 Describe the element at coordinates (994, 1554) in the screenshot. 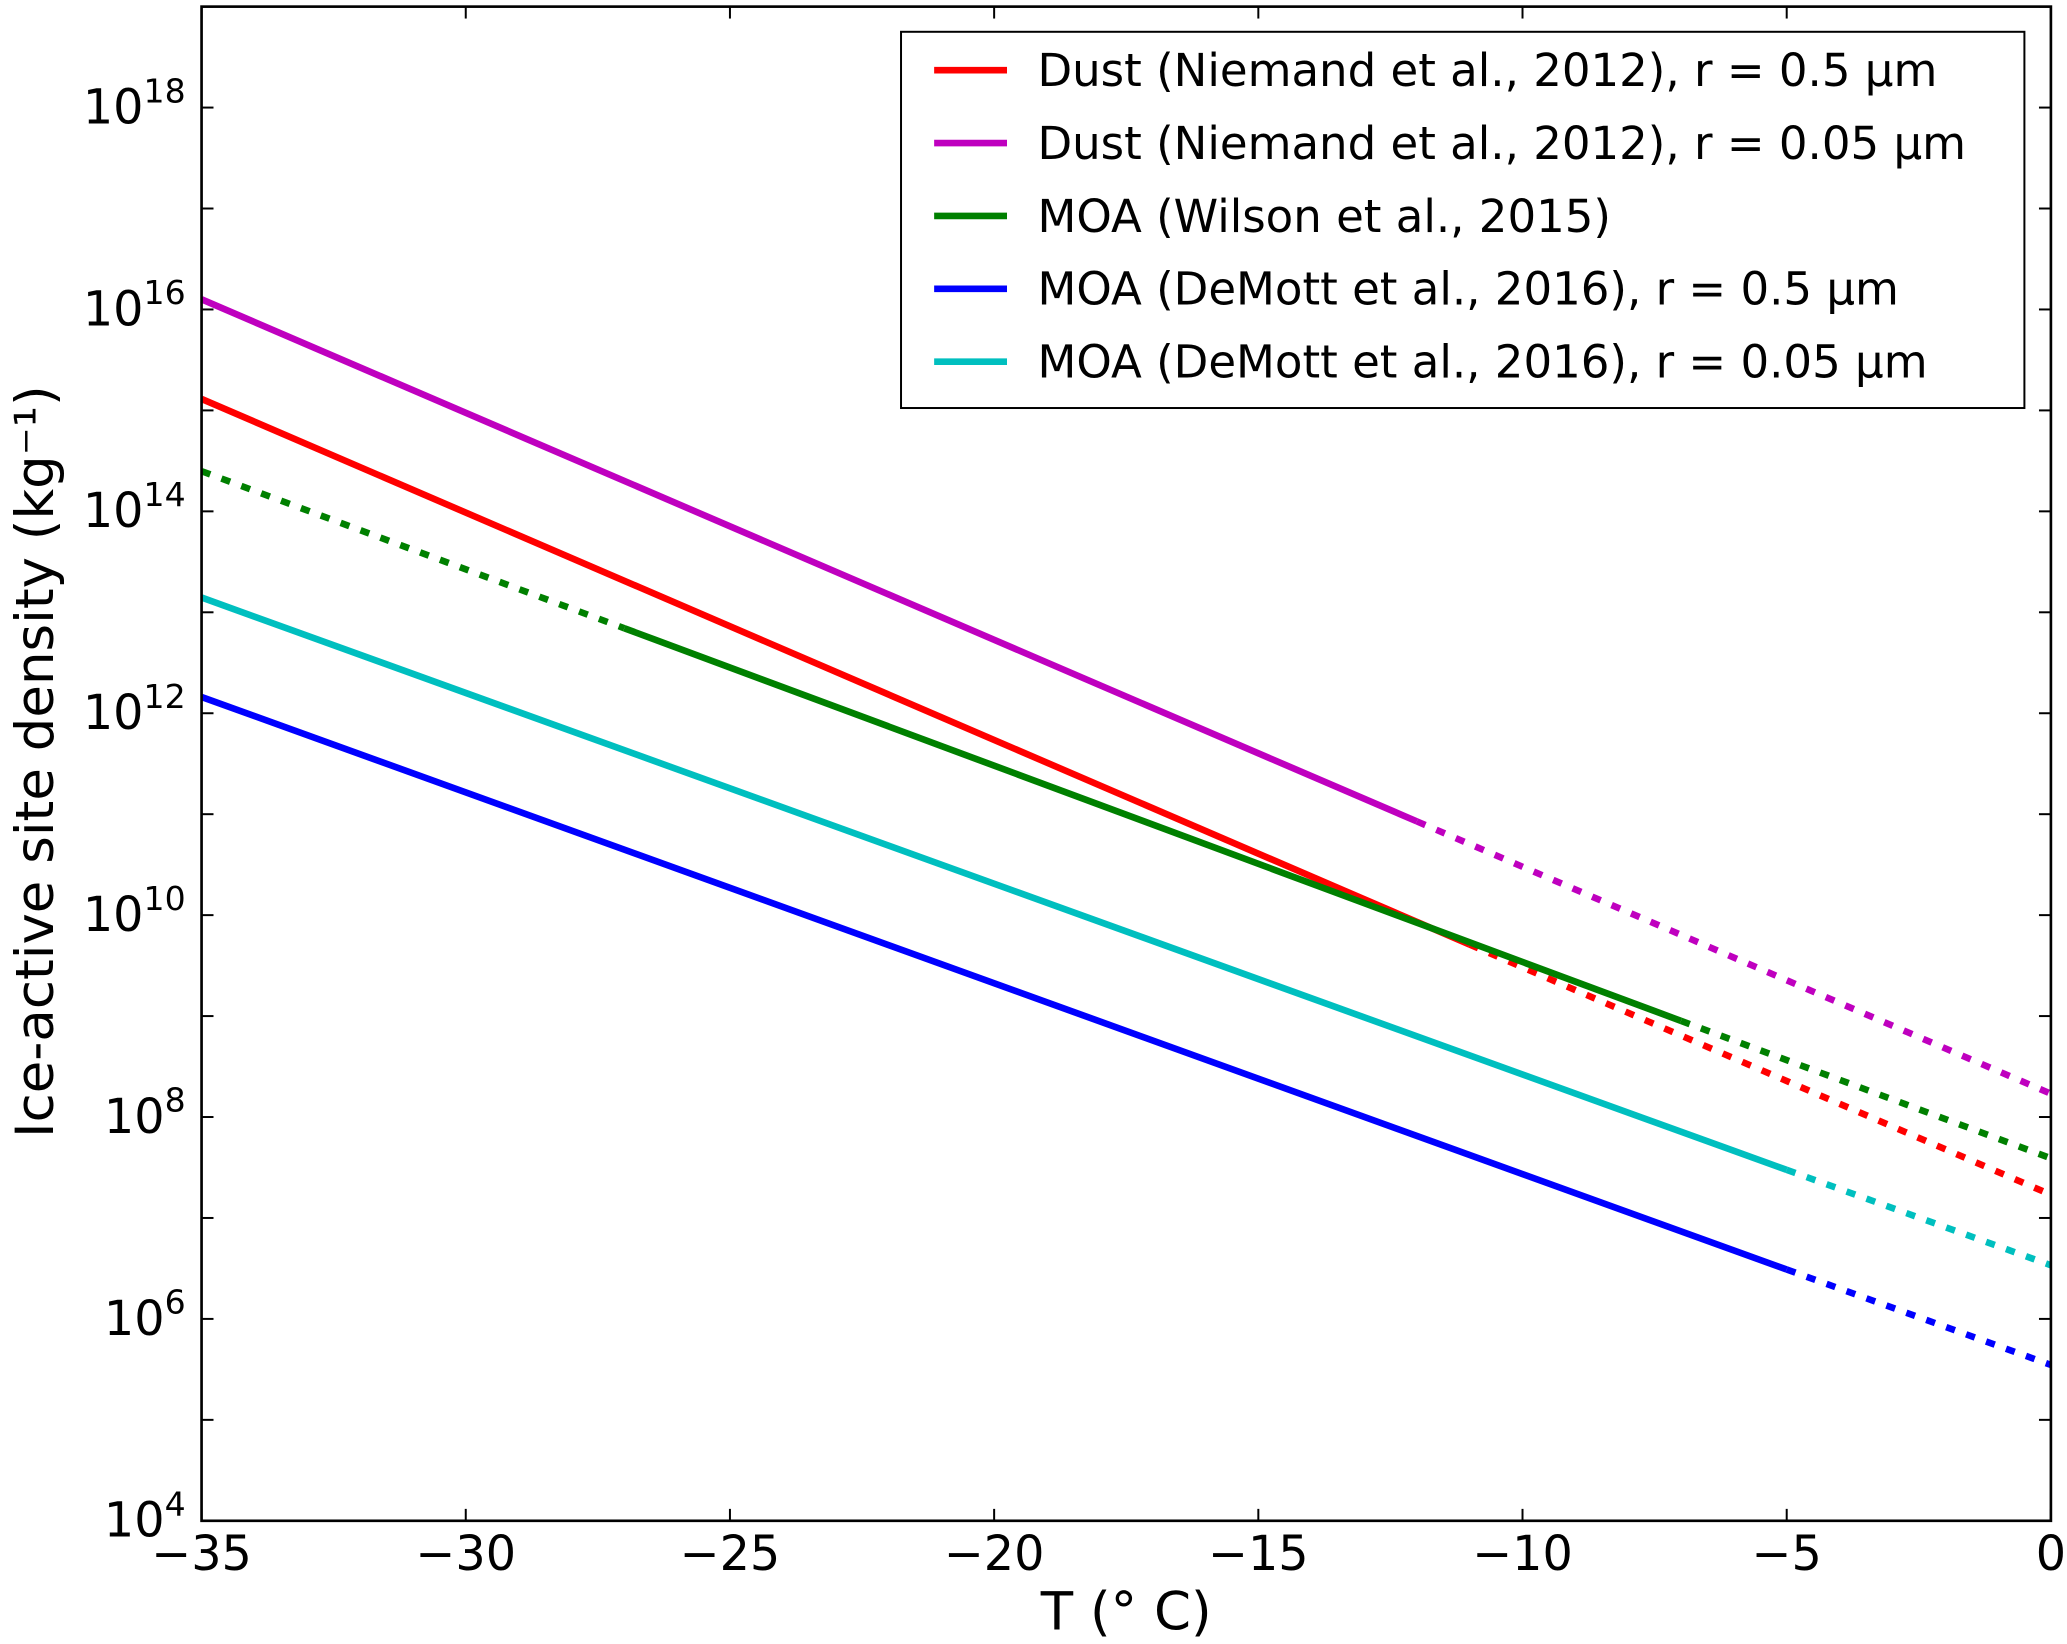

I see `x-tick-label: −20` at that location.